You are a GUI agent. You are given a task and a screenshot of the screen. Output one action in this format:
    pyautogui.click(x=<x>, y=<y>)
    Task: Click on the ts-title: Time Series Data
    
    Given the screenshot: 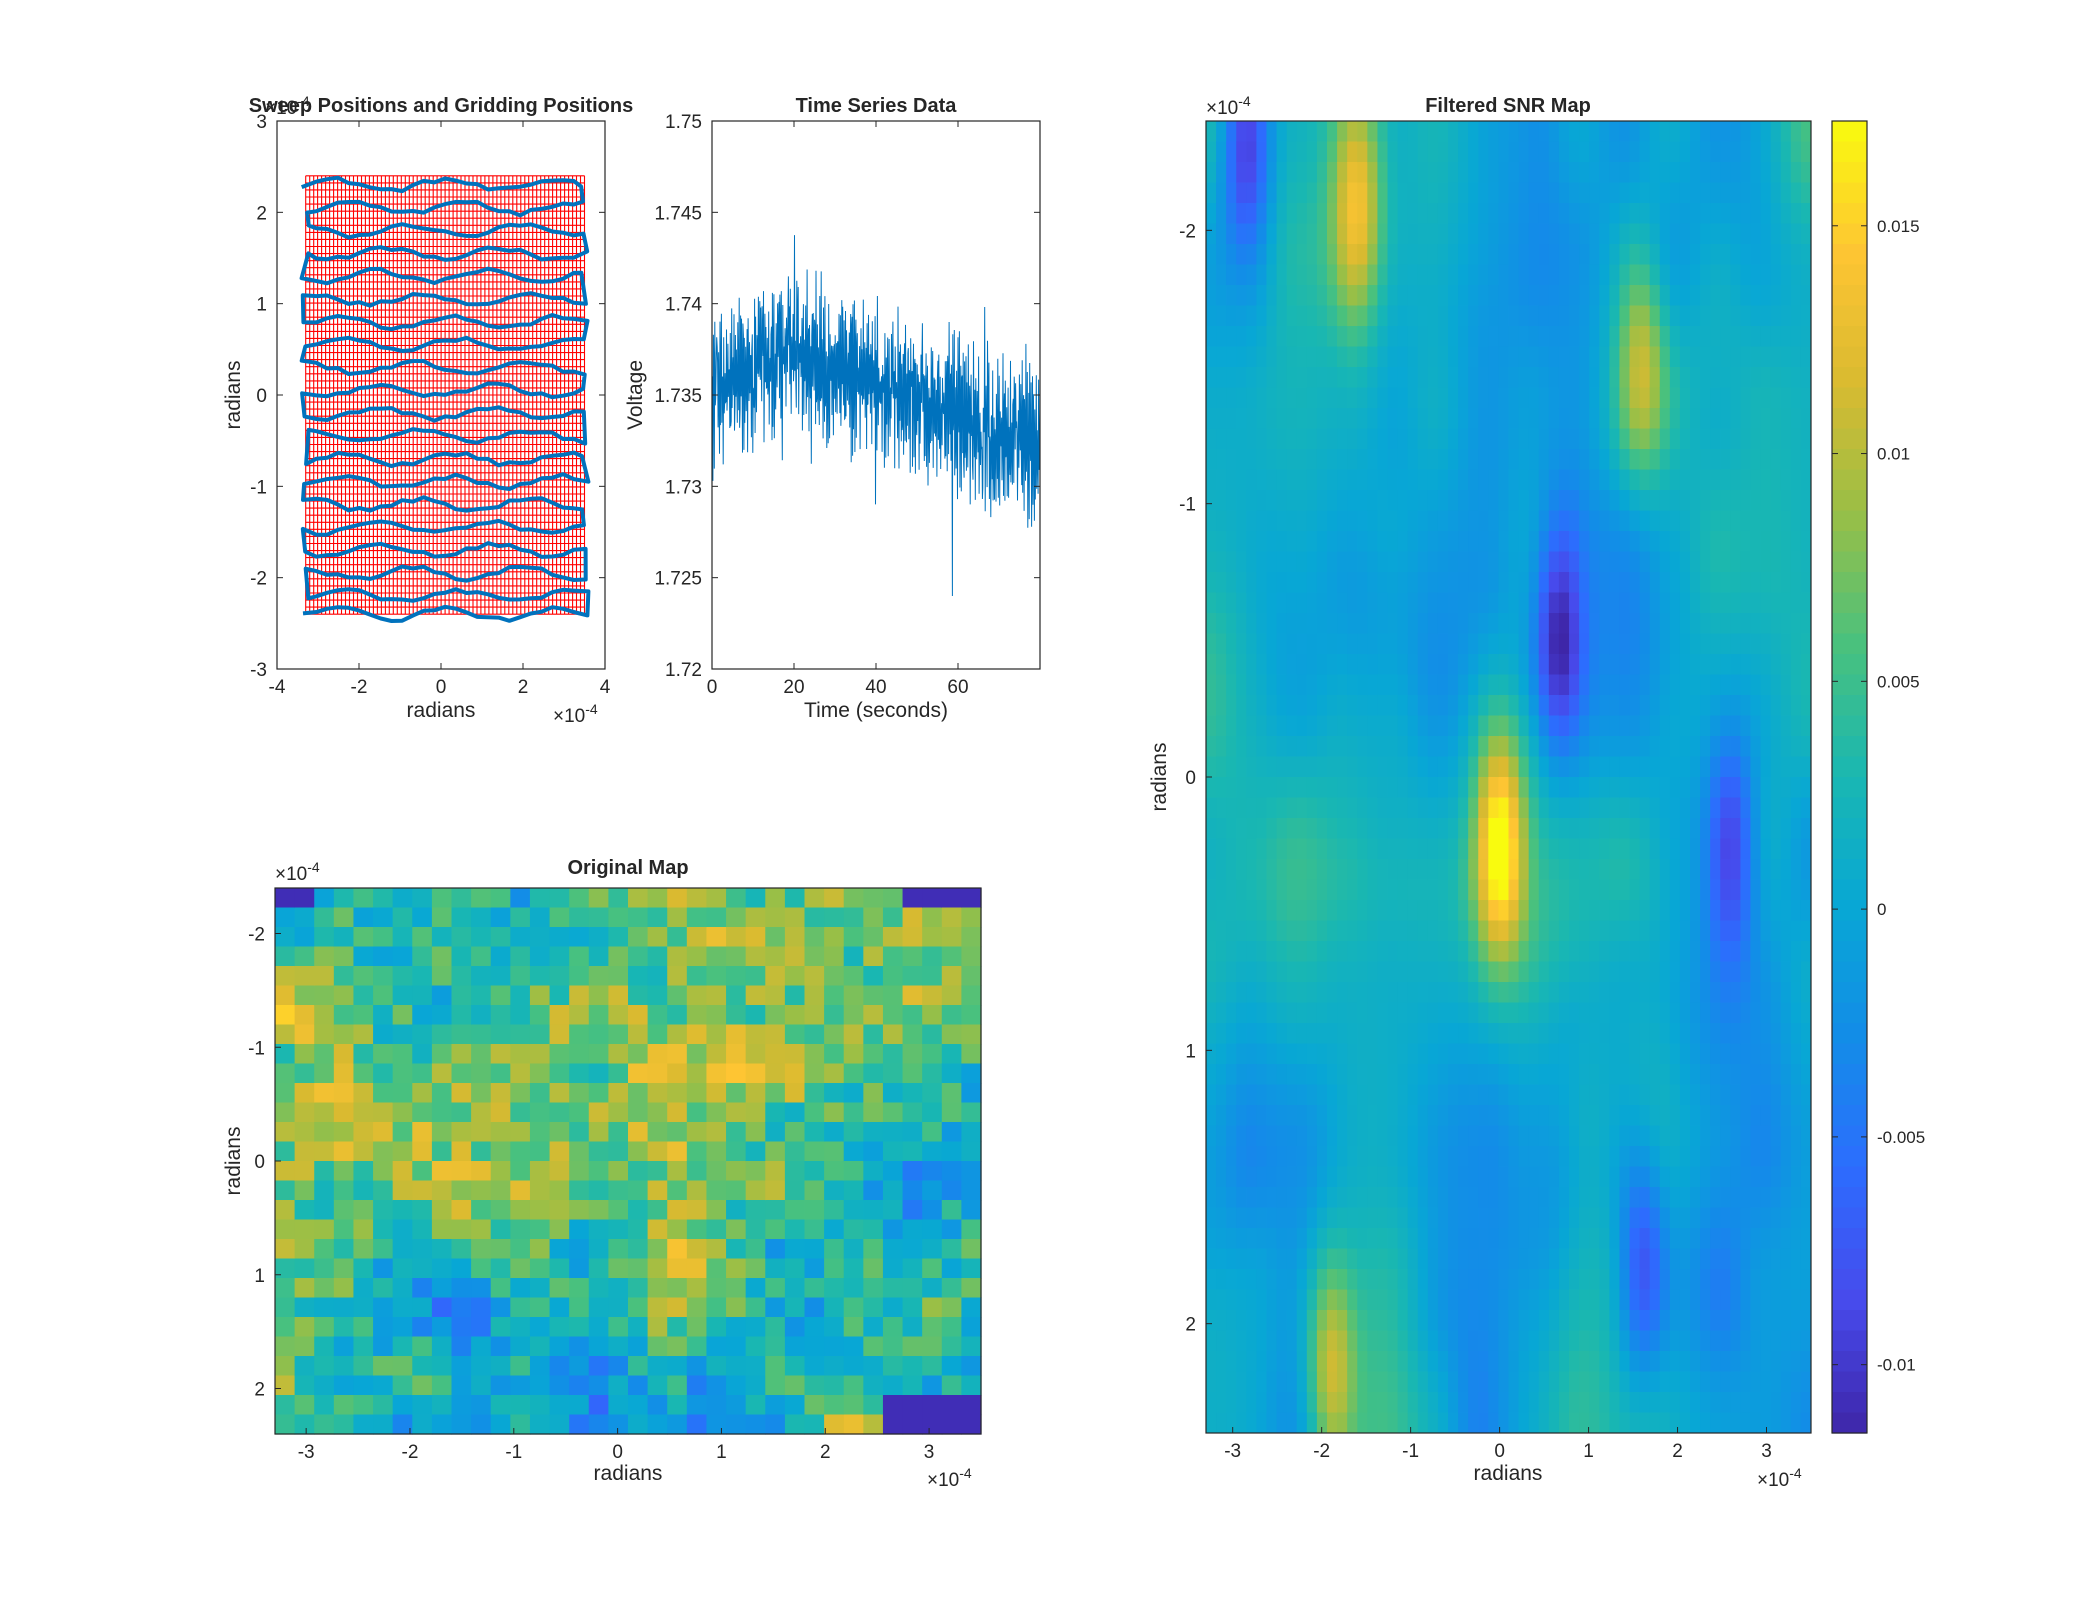 What is the action you would take?
    pyautogui.click(x=877, y=106)
    